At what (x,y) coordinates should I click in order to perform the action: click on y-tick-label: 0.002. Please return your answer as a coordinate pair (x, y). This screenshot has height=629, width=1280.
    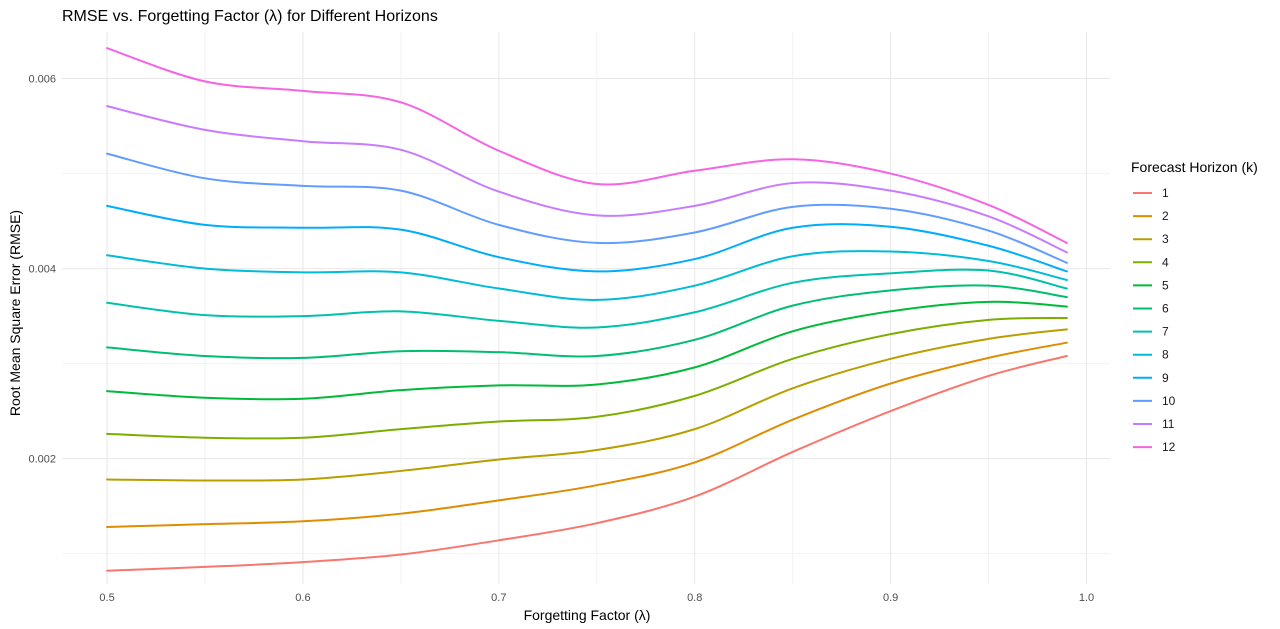
    Looking at the image, I should click on (42, 460).